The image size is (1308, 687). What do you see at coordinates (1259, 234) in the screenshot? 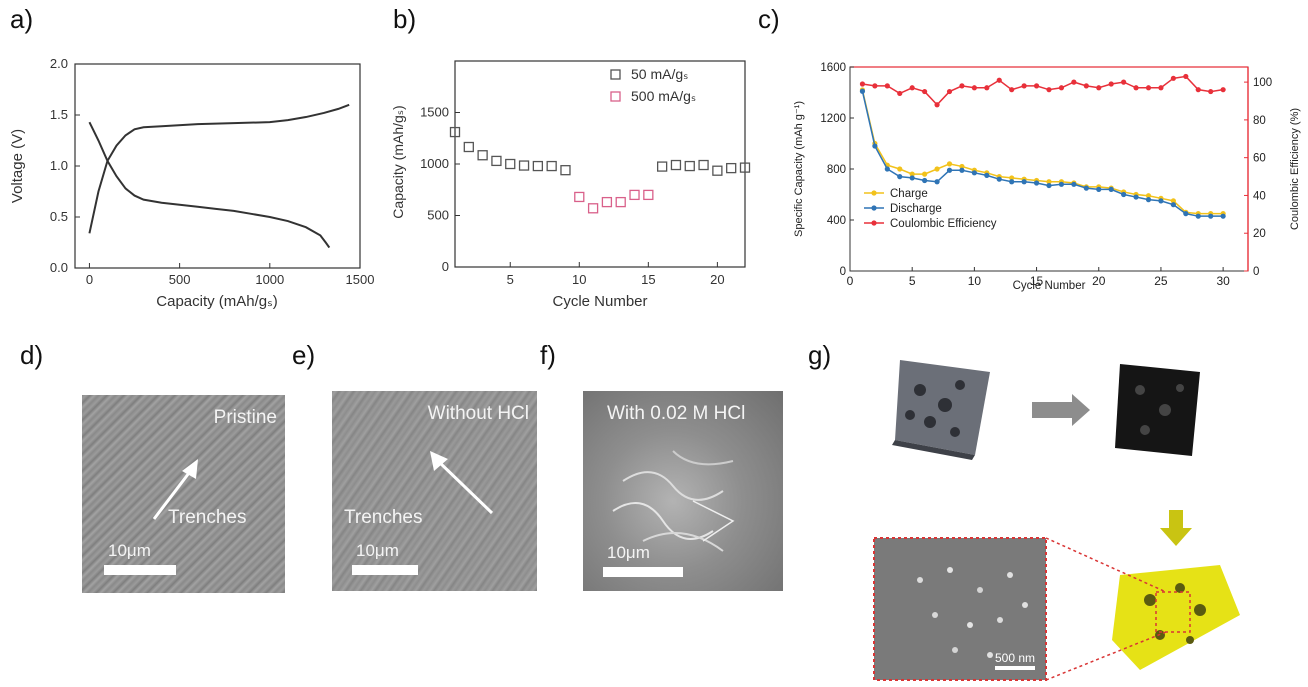
I see `chart-c-ytick-right-label: 20` at bounding box center [1259, 234].